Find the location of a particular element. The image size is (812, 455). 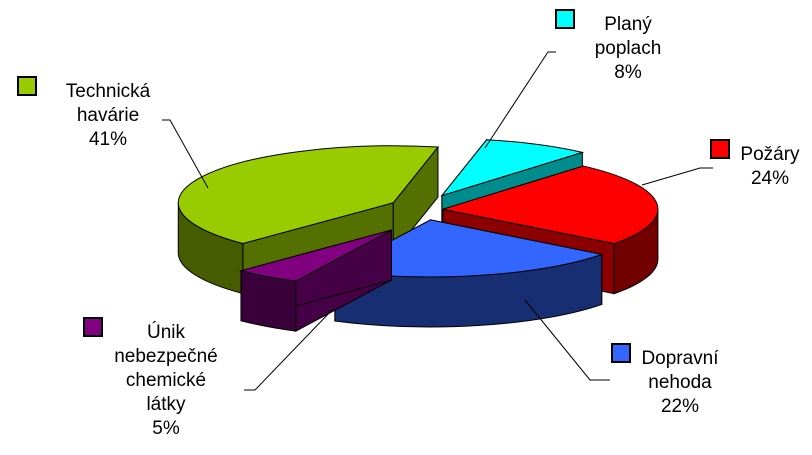

slice-name-label: Únik is located at coordinates (166, 332).